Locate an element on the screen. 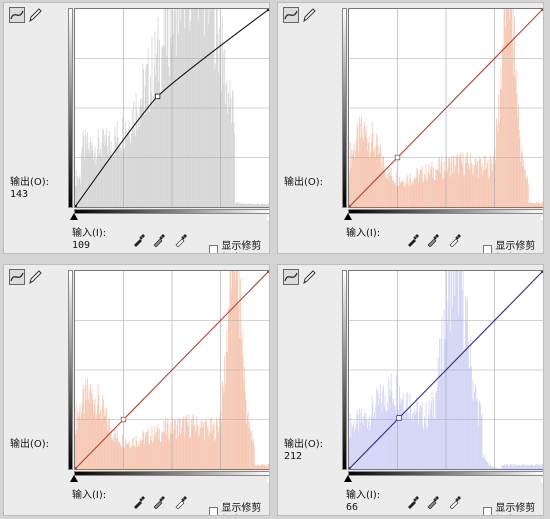 The image size is (550, 519). output-gradient-bar is located at coordinates (70, 108).